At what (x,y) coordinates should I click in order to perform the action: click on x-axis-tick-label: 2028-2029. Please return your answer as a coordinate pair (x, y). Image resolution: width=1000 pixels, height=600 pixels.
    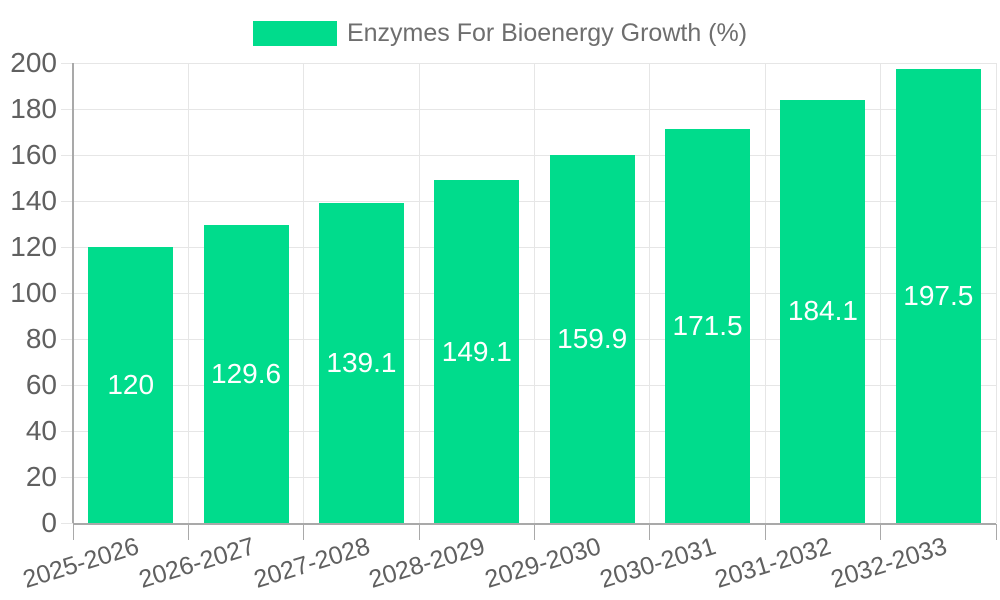
    Looking at the image, I should click on (427, 563).